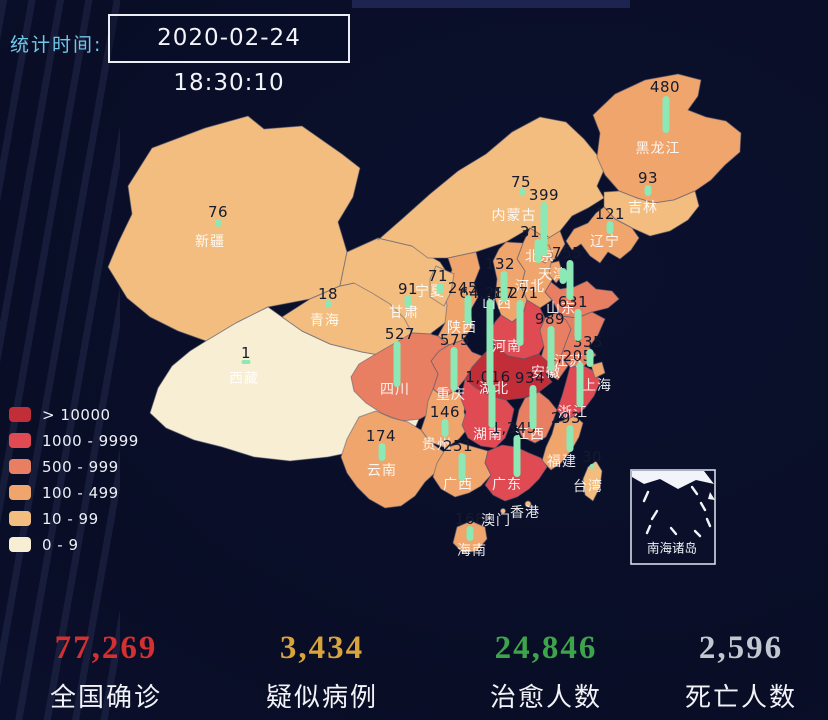 This screenshot has width=828, height=720. I want to click on province-shape-liaoning, so click(602, 235).